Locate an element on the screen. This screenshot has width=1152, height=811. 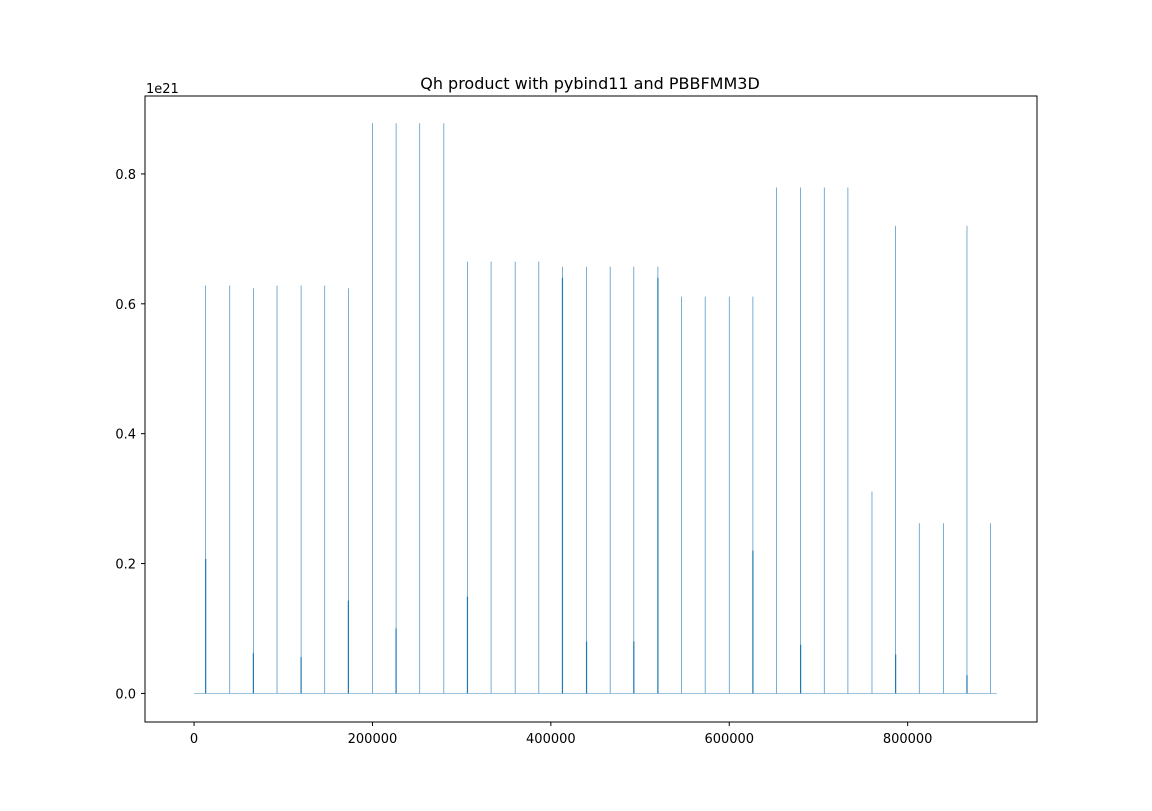
x-tick-label: 400000 is located at coordinates (551, 739).